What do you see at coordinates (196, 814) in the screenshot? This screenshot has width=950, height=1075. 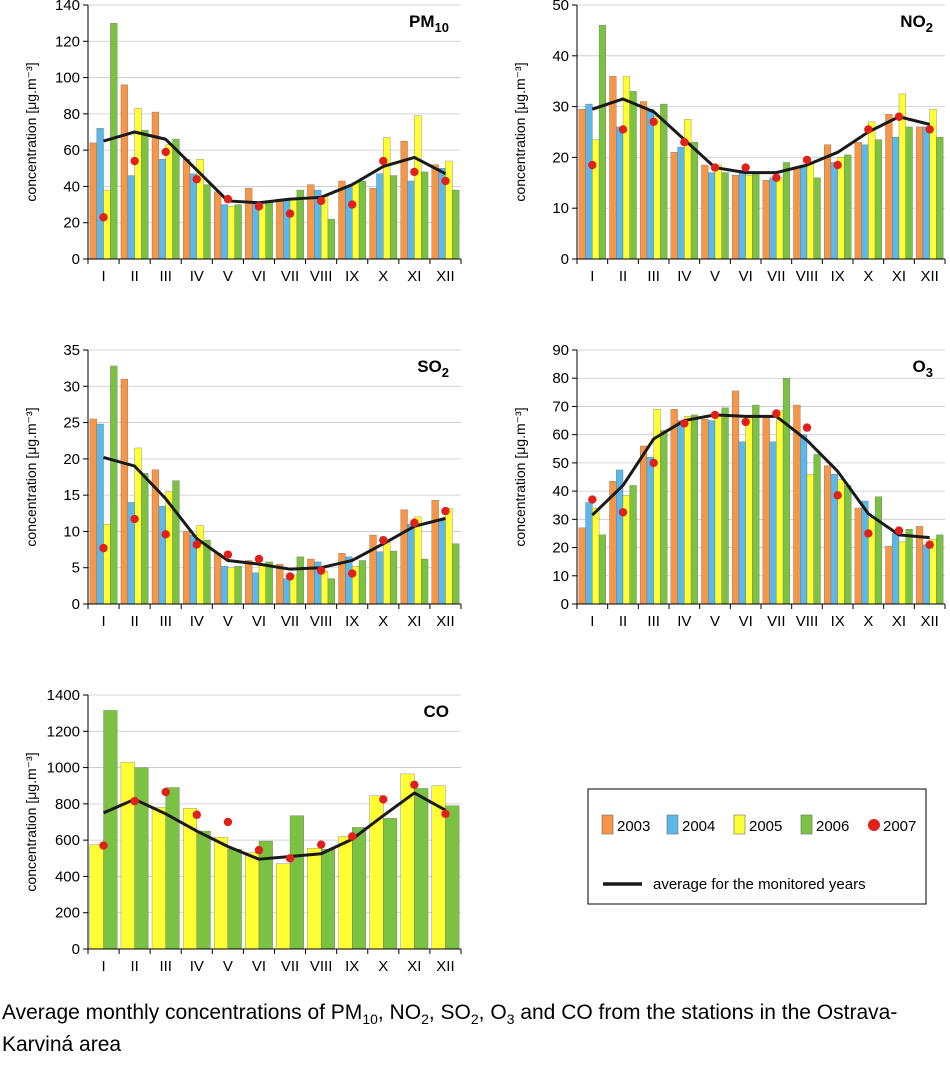 I see `point-2007-IV` at bounding box center [196, 814].